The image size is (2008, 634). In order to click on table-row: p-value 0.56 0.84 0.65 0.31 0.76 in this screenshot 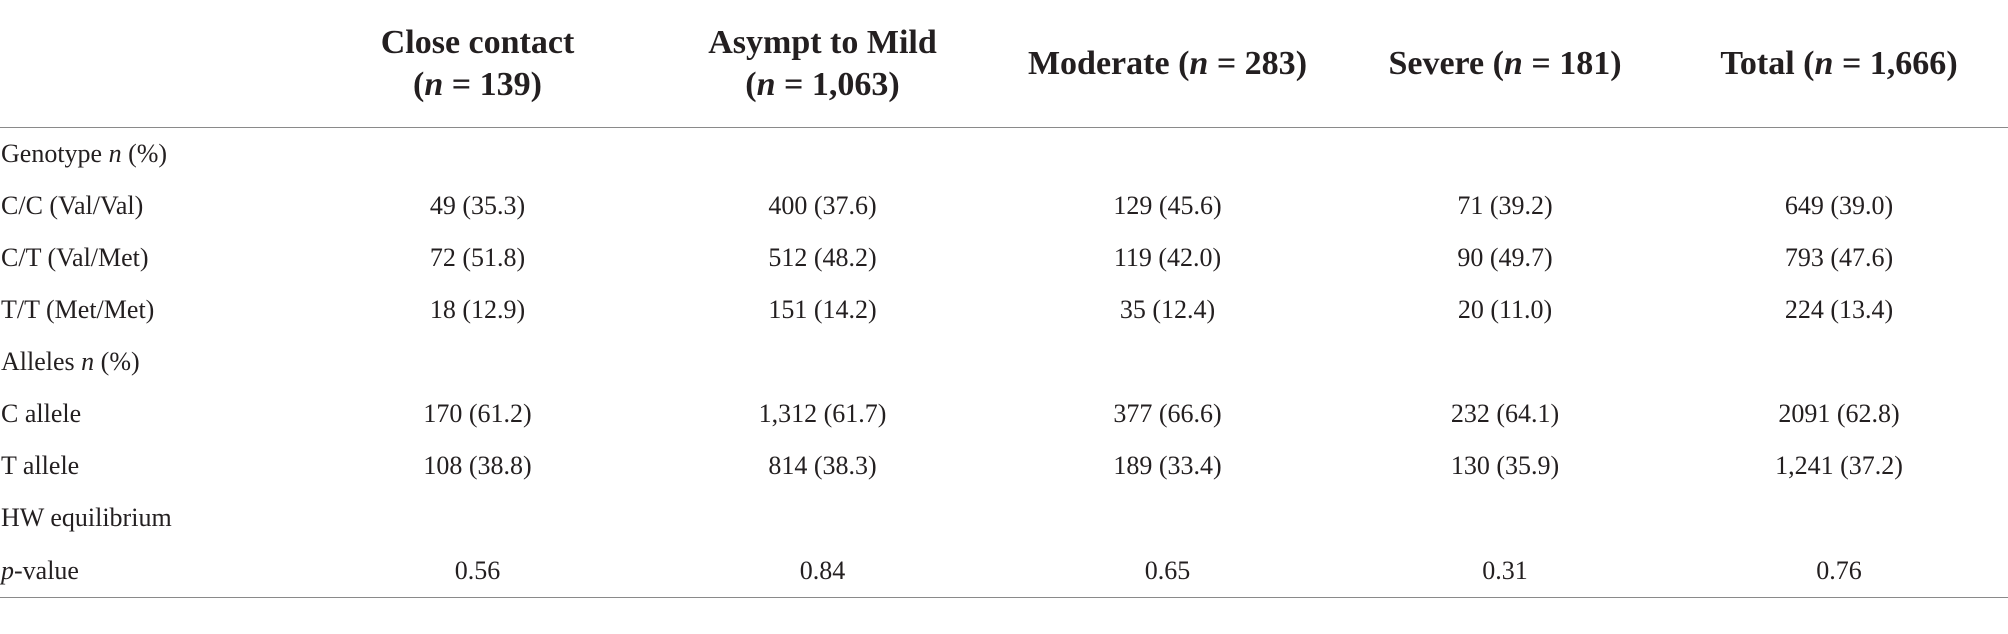, I will do `click(1004, 571)`.